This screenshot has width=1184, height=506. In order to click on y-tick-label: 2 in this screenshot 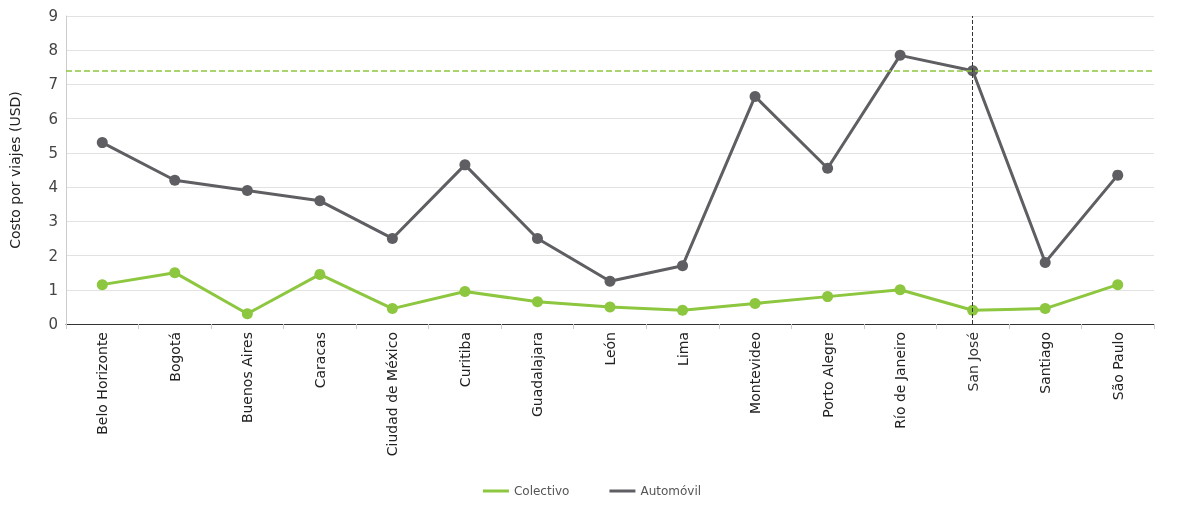, I will do `click(53, 255)`.